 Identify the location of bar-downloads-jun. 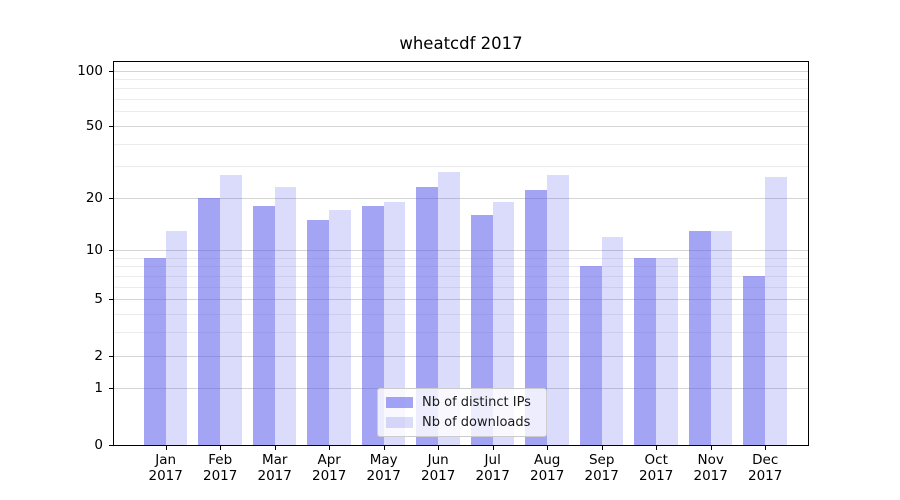
(449, 308).